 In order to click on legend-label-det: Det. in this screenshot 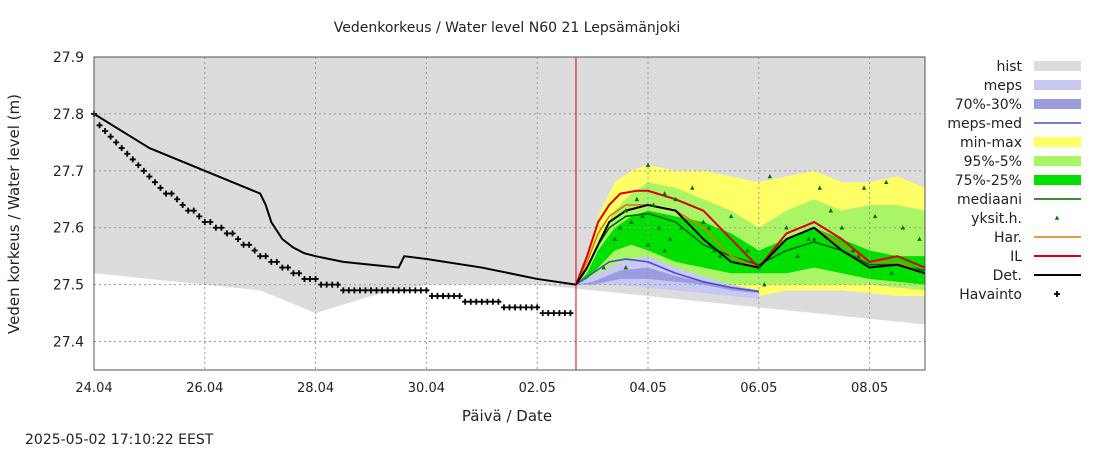, I will do `click(1007, 276)`.